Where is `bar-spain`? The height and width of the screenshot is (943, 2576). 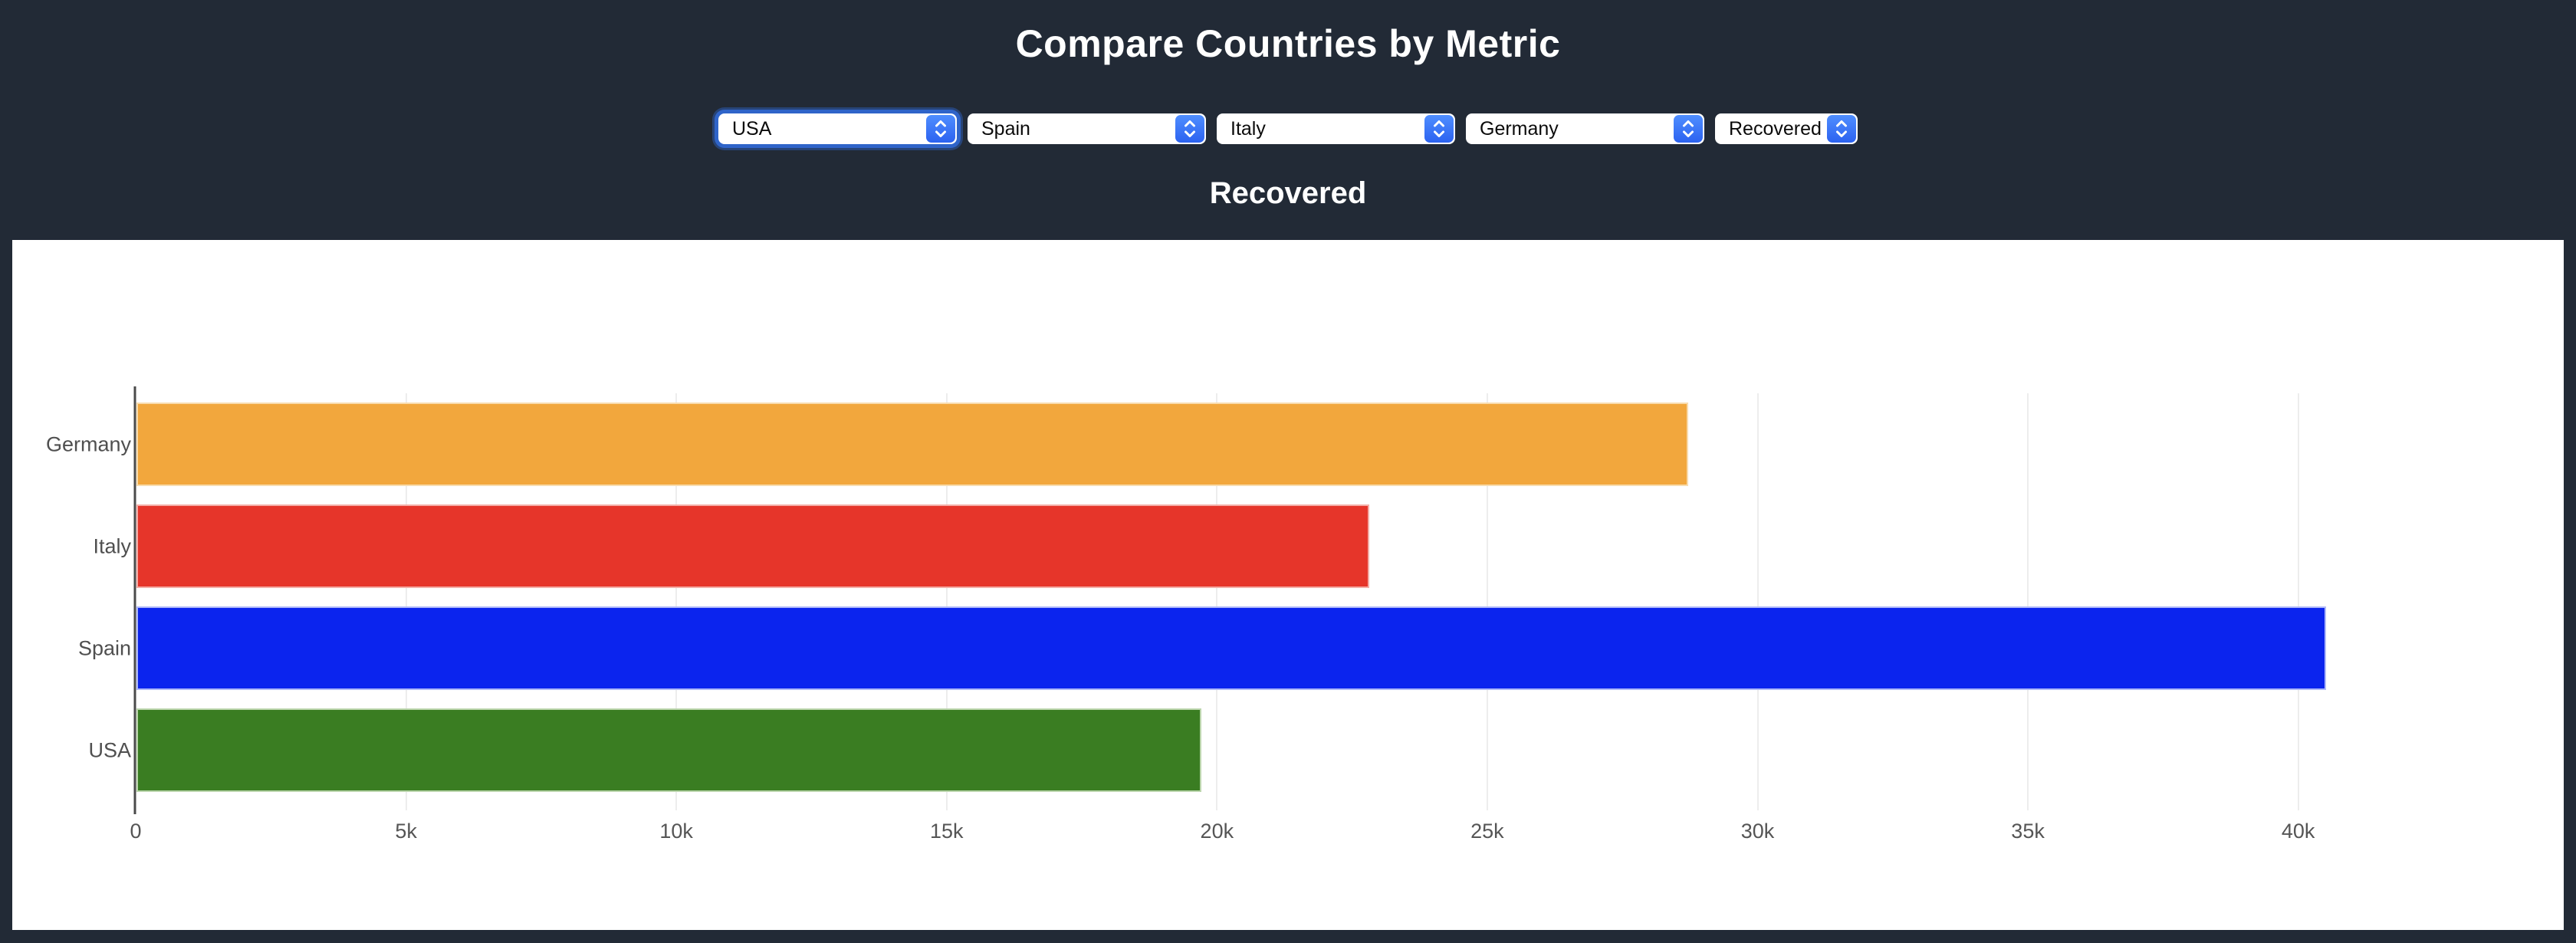 bar-spain is located at coordinates (1231, 648).